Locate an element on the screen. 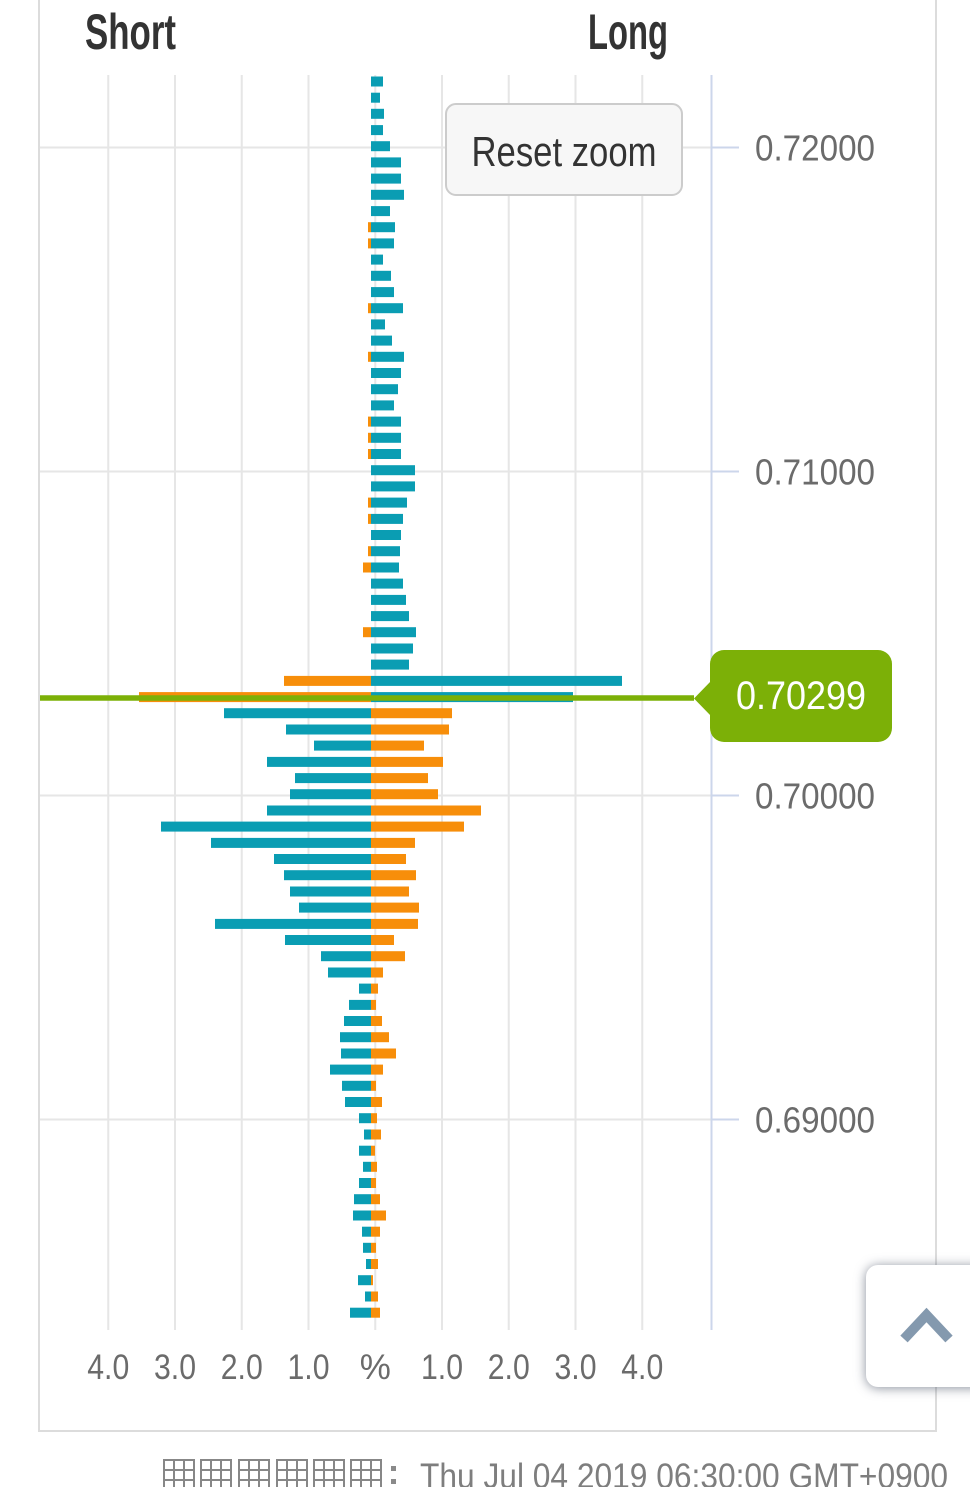 The height and width of the screenshot is (1492, 970). svg-text: 0.69000 is located at coordinates (815, 1120).